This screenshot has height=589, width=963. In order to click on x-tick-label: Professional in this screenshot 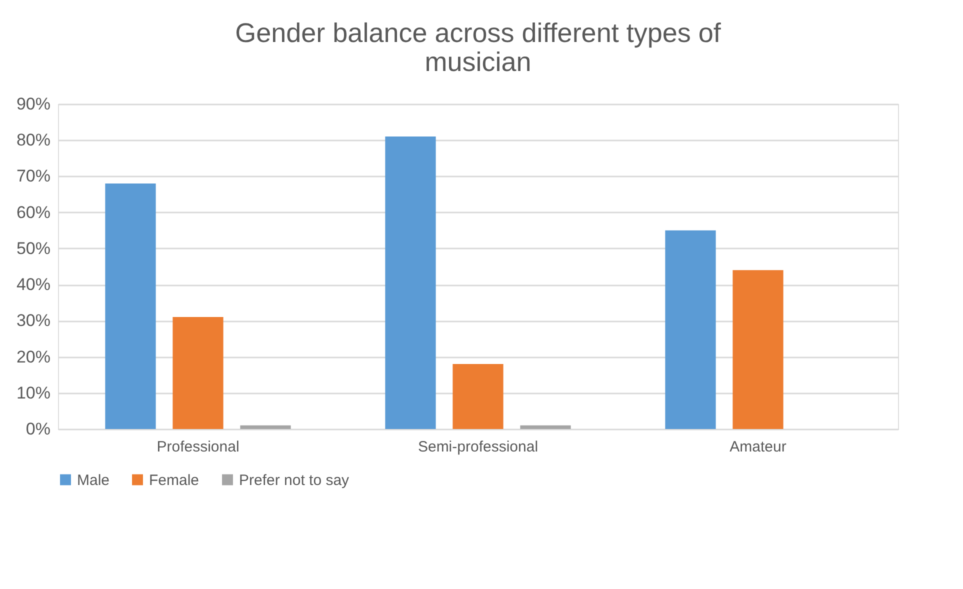, I will do `click(198, 447)`.